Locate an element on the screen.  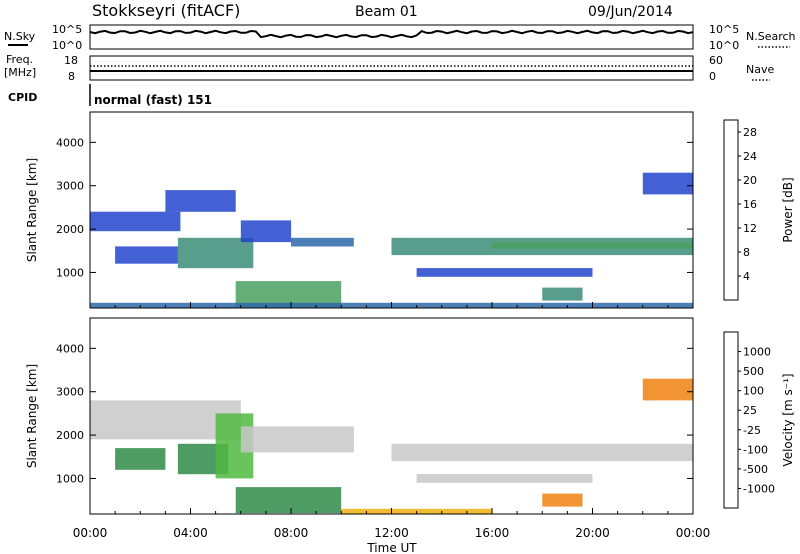
velocity-ytick-label-2: 3000 is located at coordinates (70, 392).